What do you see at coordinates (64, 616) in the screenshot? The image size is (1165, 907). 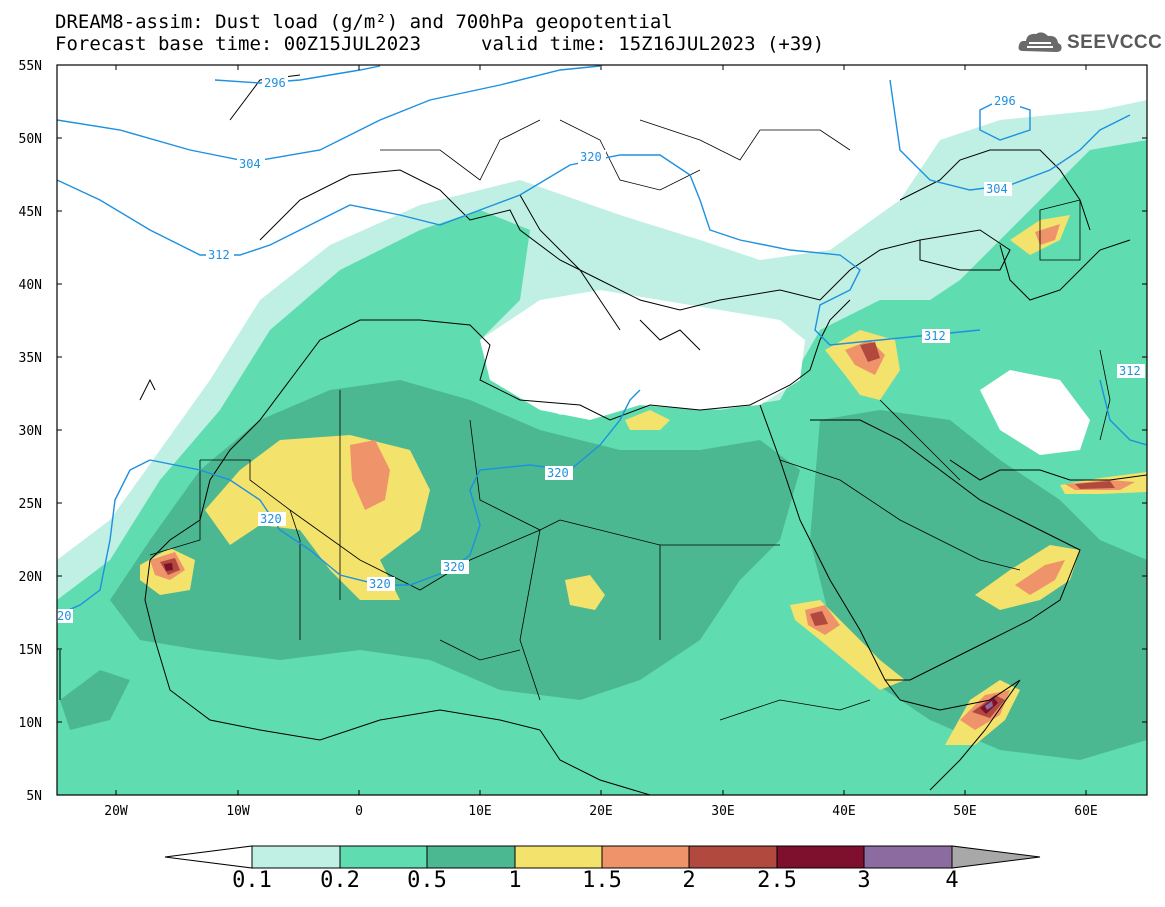 I see `contour-label-20: 20` at bounding box center [64, 616].